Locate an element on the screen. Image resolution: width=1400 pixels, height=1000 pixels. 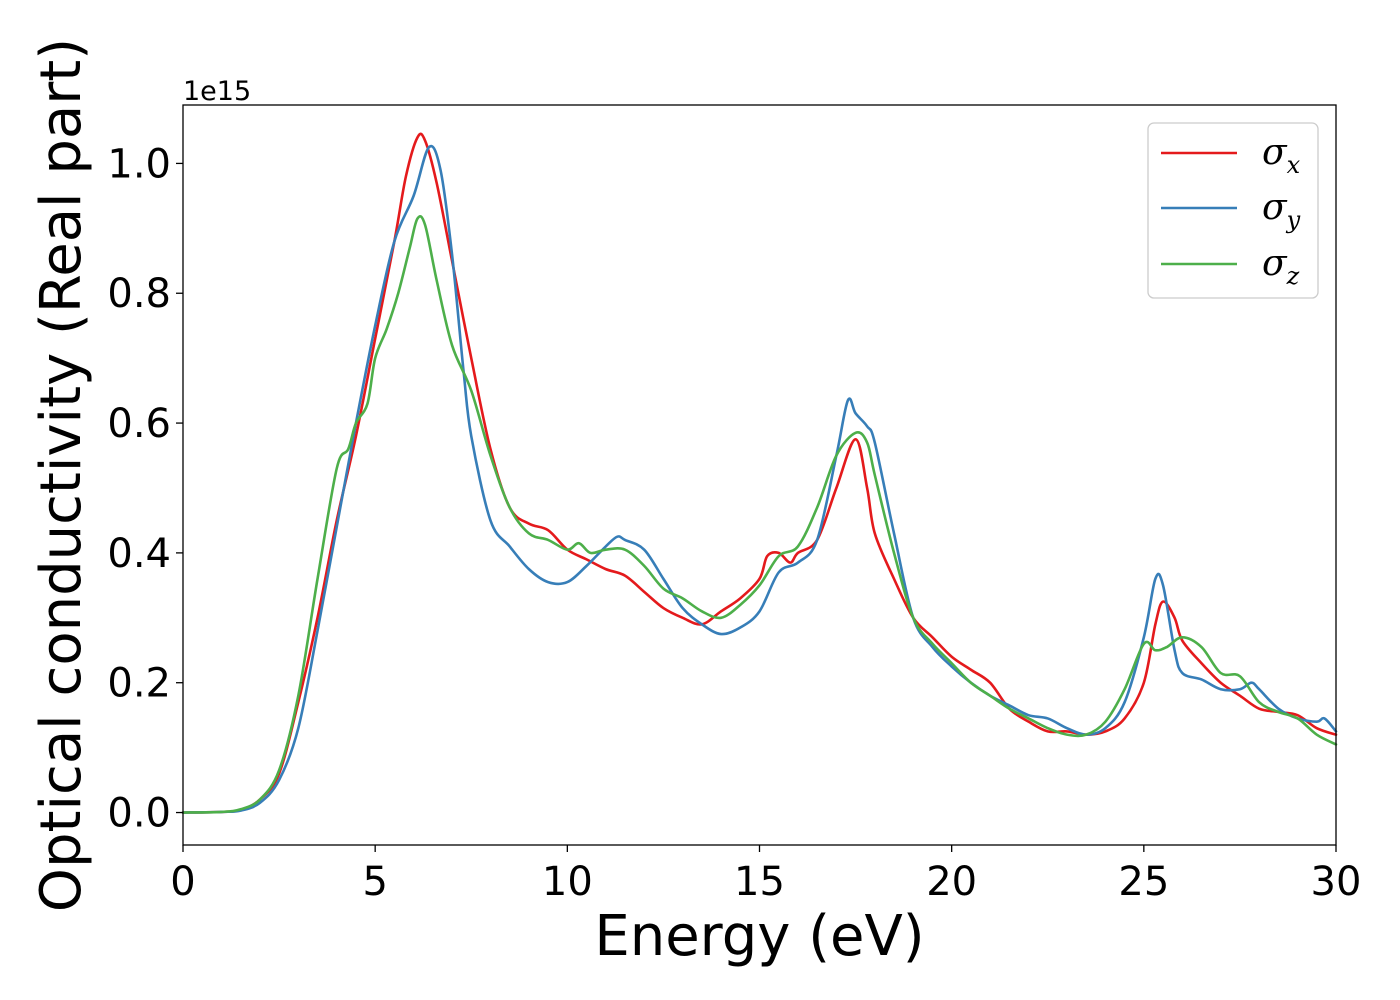
legend-label-z: σz is located at coordinates (1281, 266).